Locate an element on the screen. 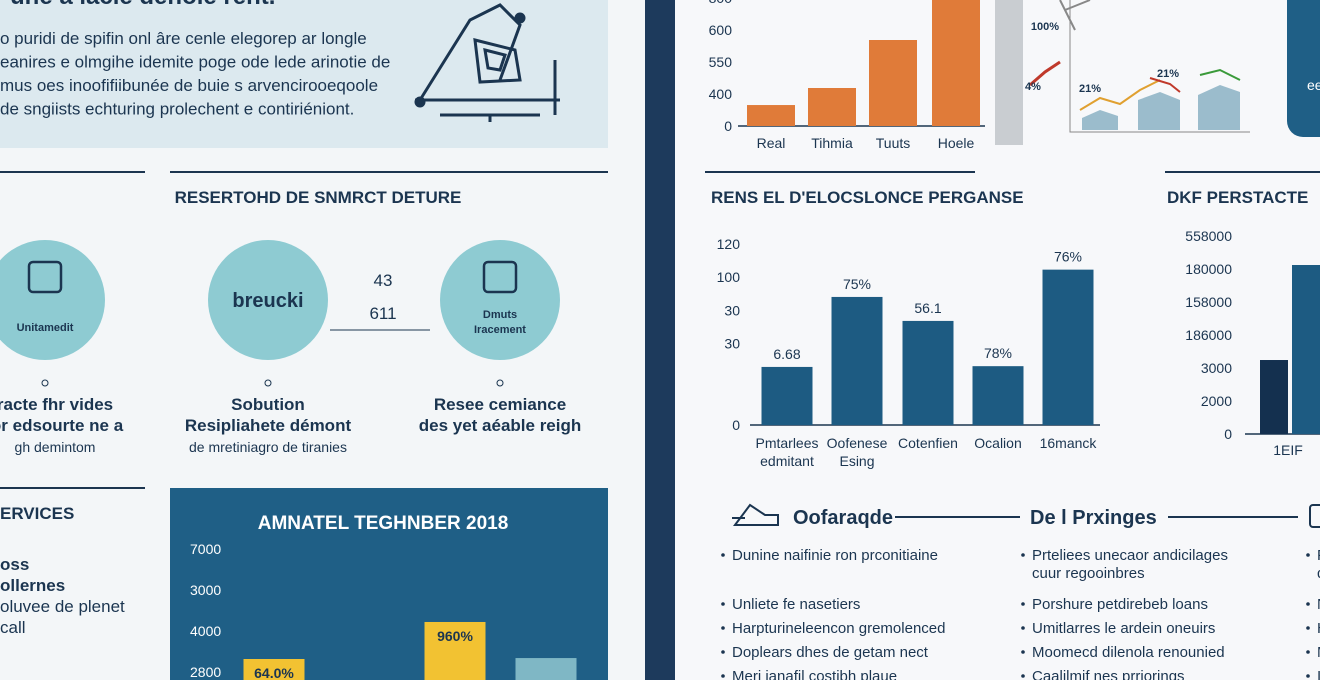  x-tick-label: Hoele is located at coordinates (956, 143).